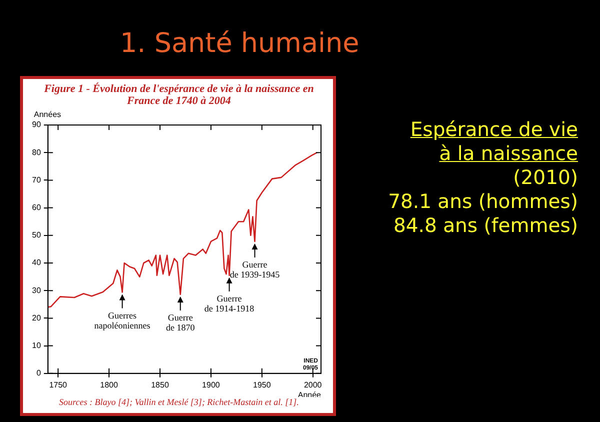  What do you see at coordinates (211, 385) in the screenshot?
I see `x-tick-label: 1900` at bounding box center [211, 385].